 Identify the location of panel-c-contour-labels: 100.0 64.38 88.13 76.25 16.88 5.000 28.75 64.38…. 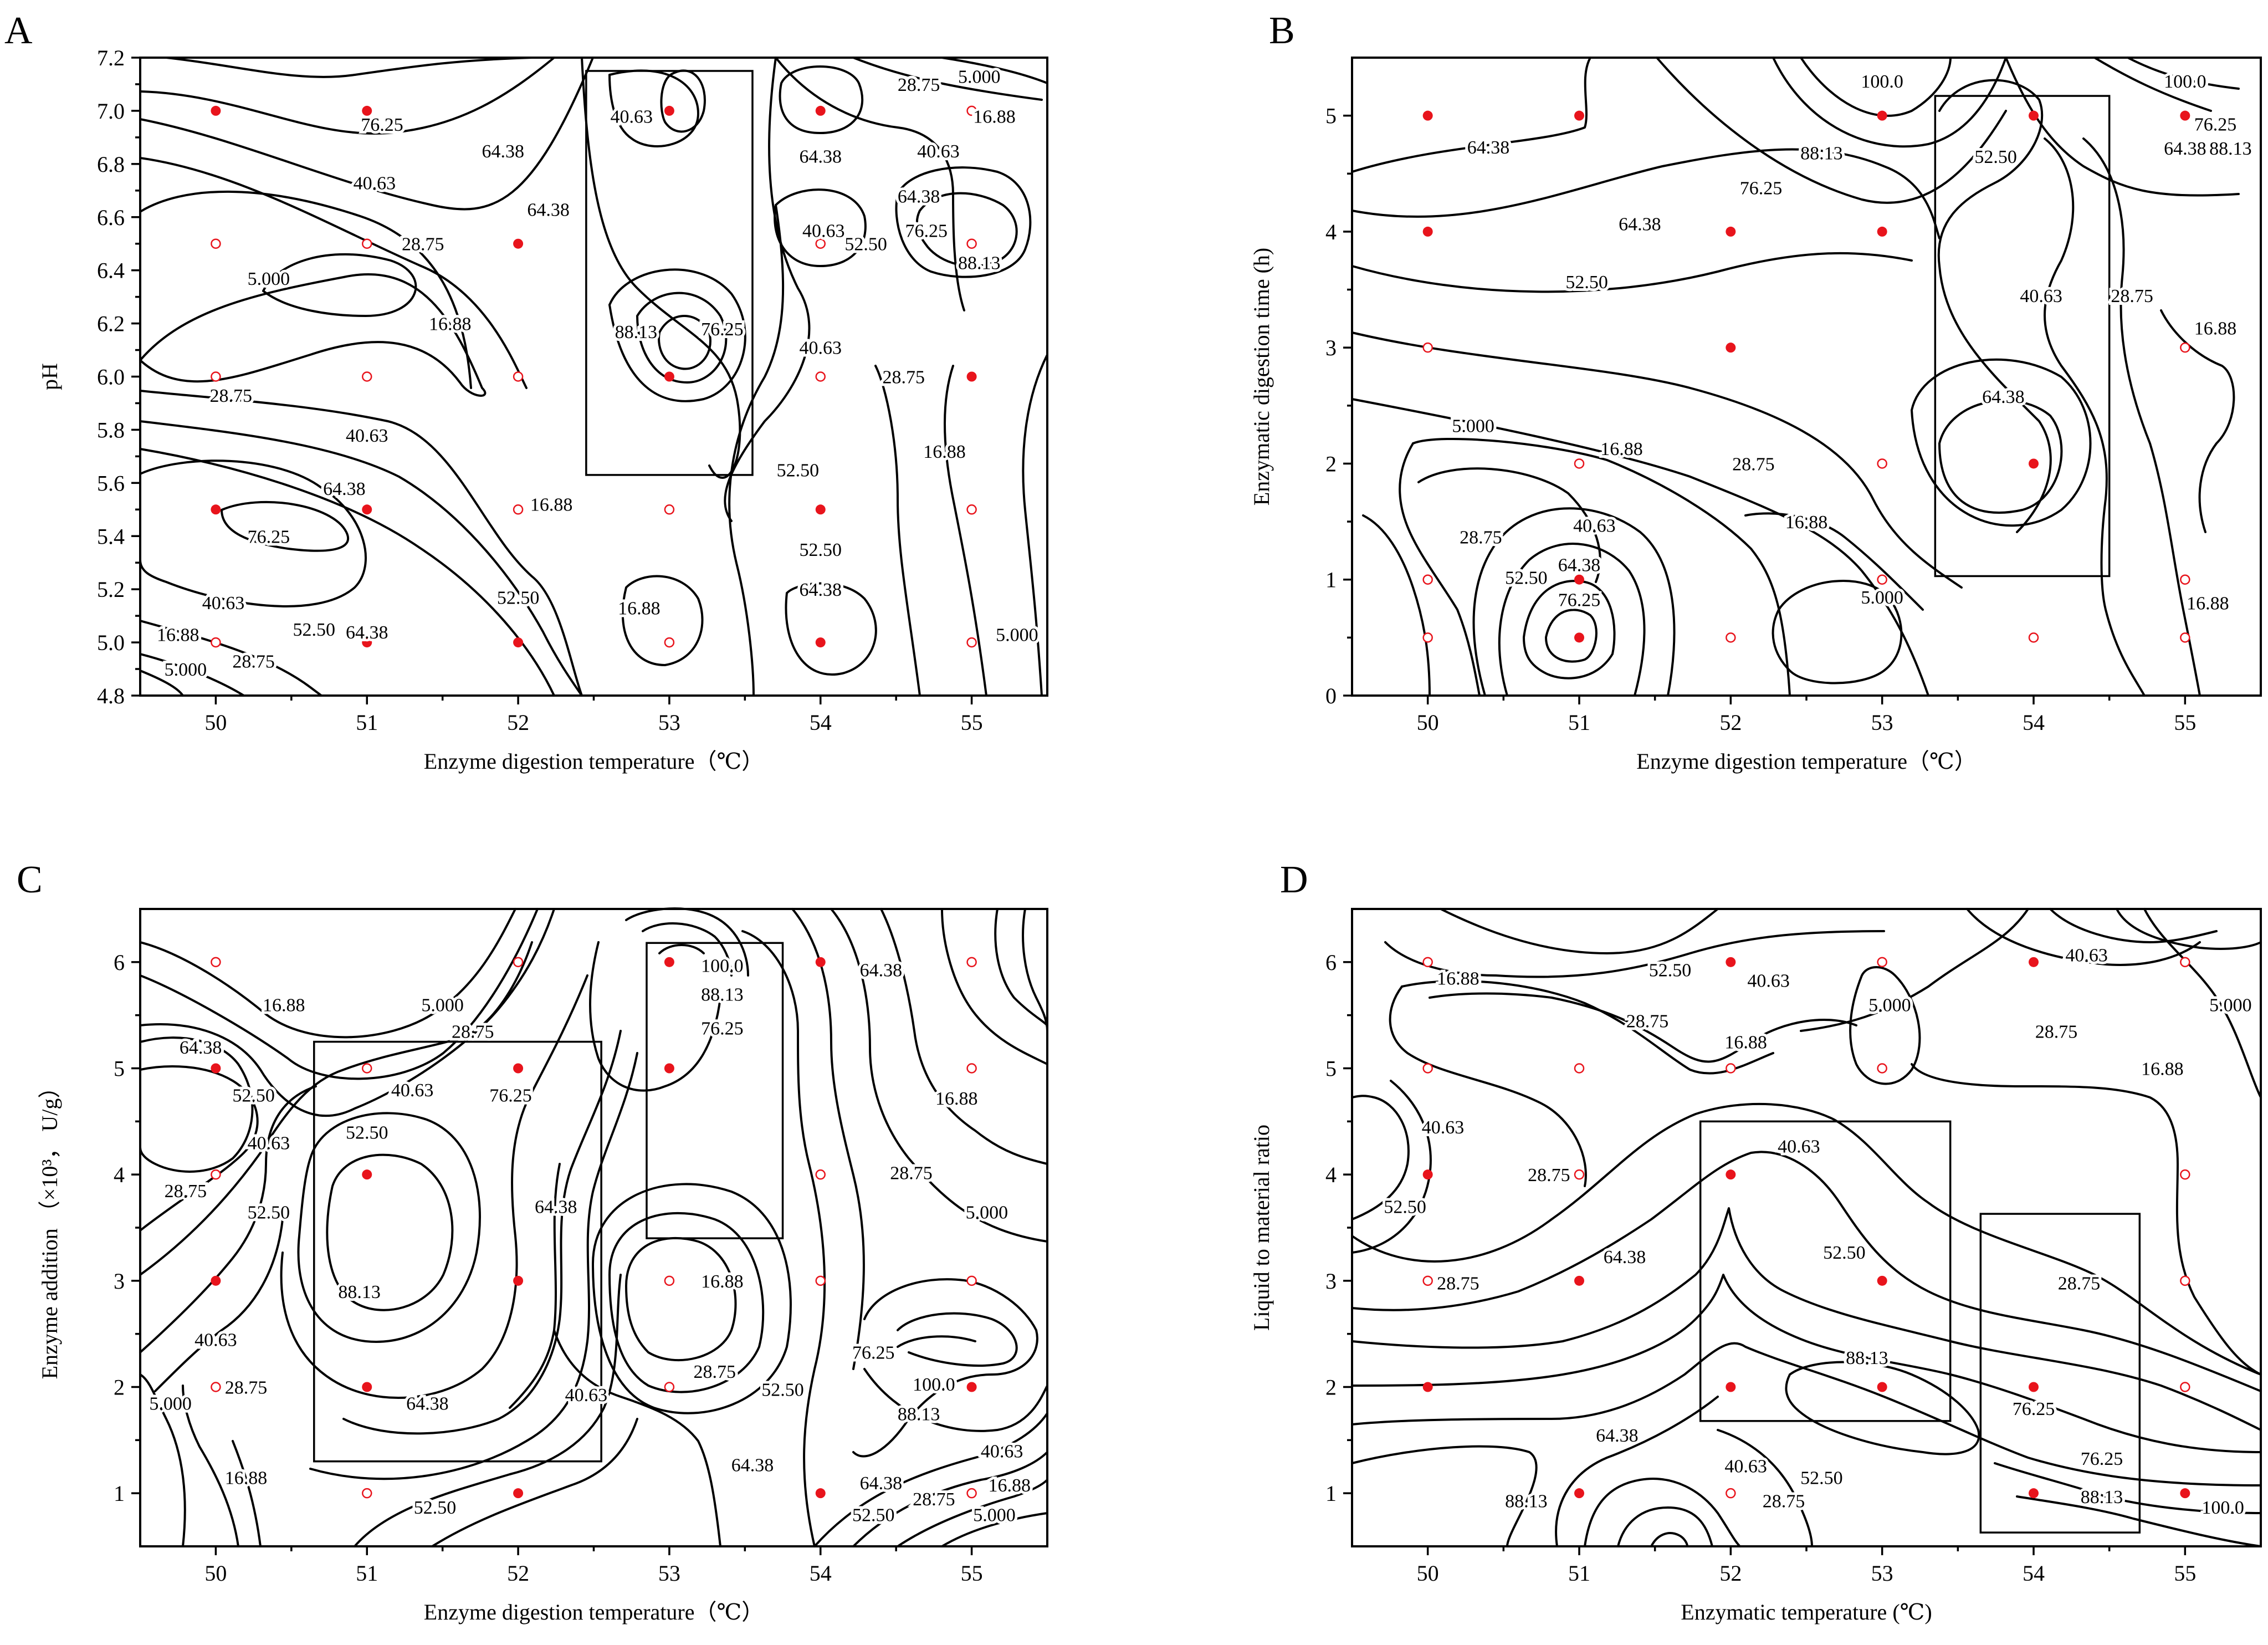
(589, 1241).